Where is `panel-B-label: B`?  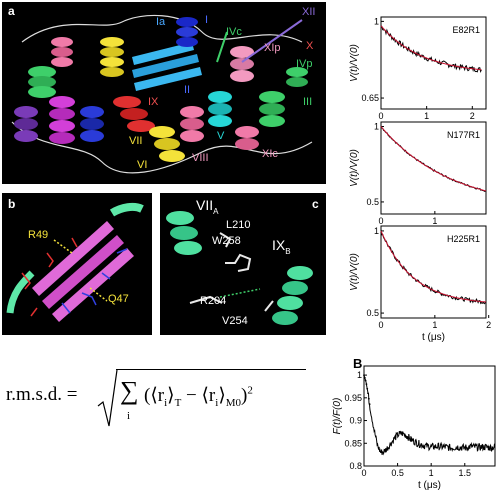
panel-B-label: B is located at coordinates (358, 363).